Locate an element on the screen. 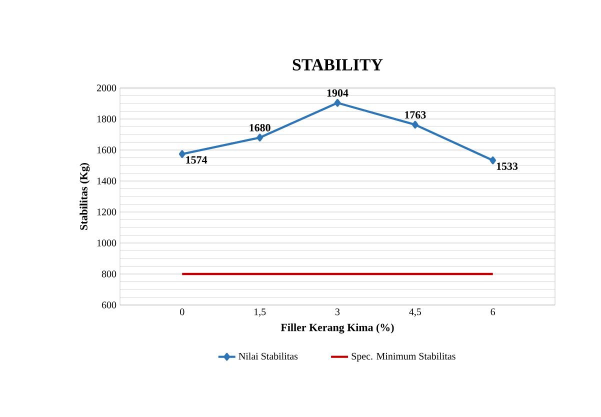 Image resolution: width=601 pixels, height=417 pixels. y-tick-label: 1800 is located at coordinates (106, 119).